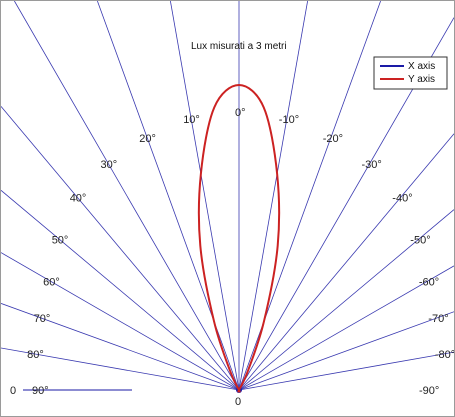 This screenshot has width=455, height=417. Describe the element at coordinates (438, 319) in the screenshot. I see `angle-label: -70°` at that location.